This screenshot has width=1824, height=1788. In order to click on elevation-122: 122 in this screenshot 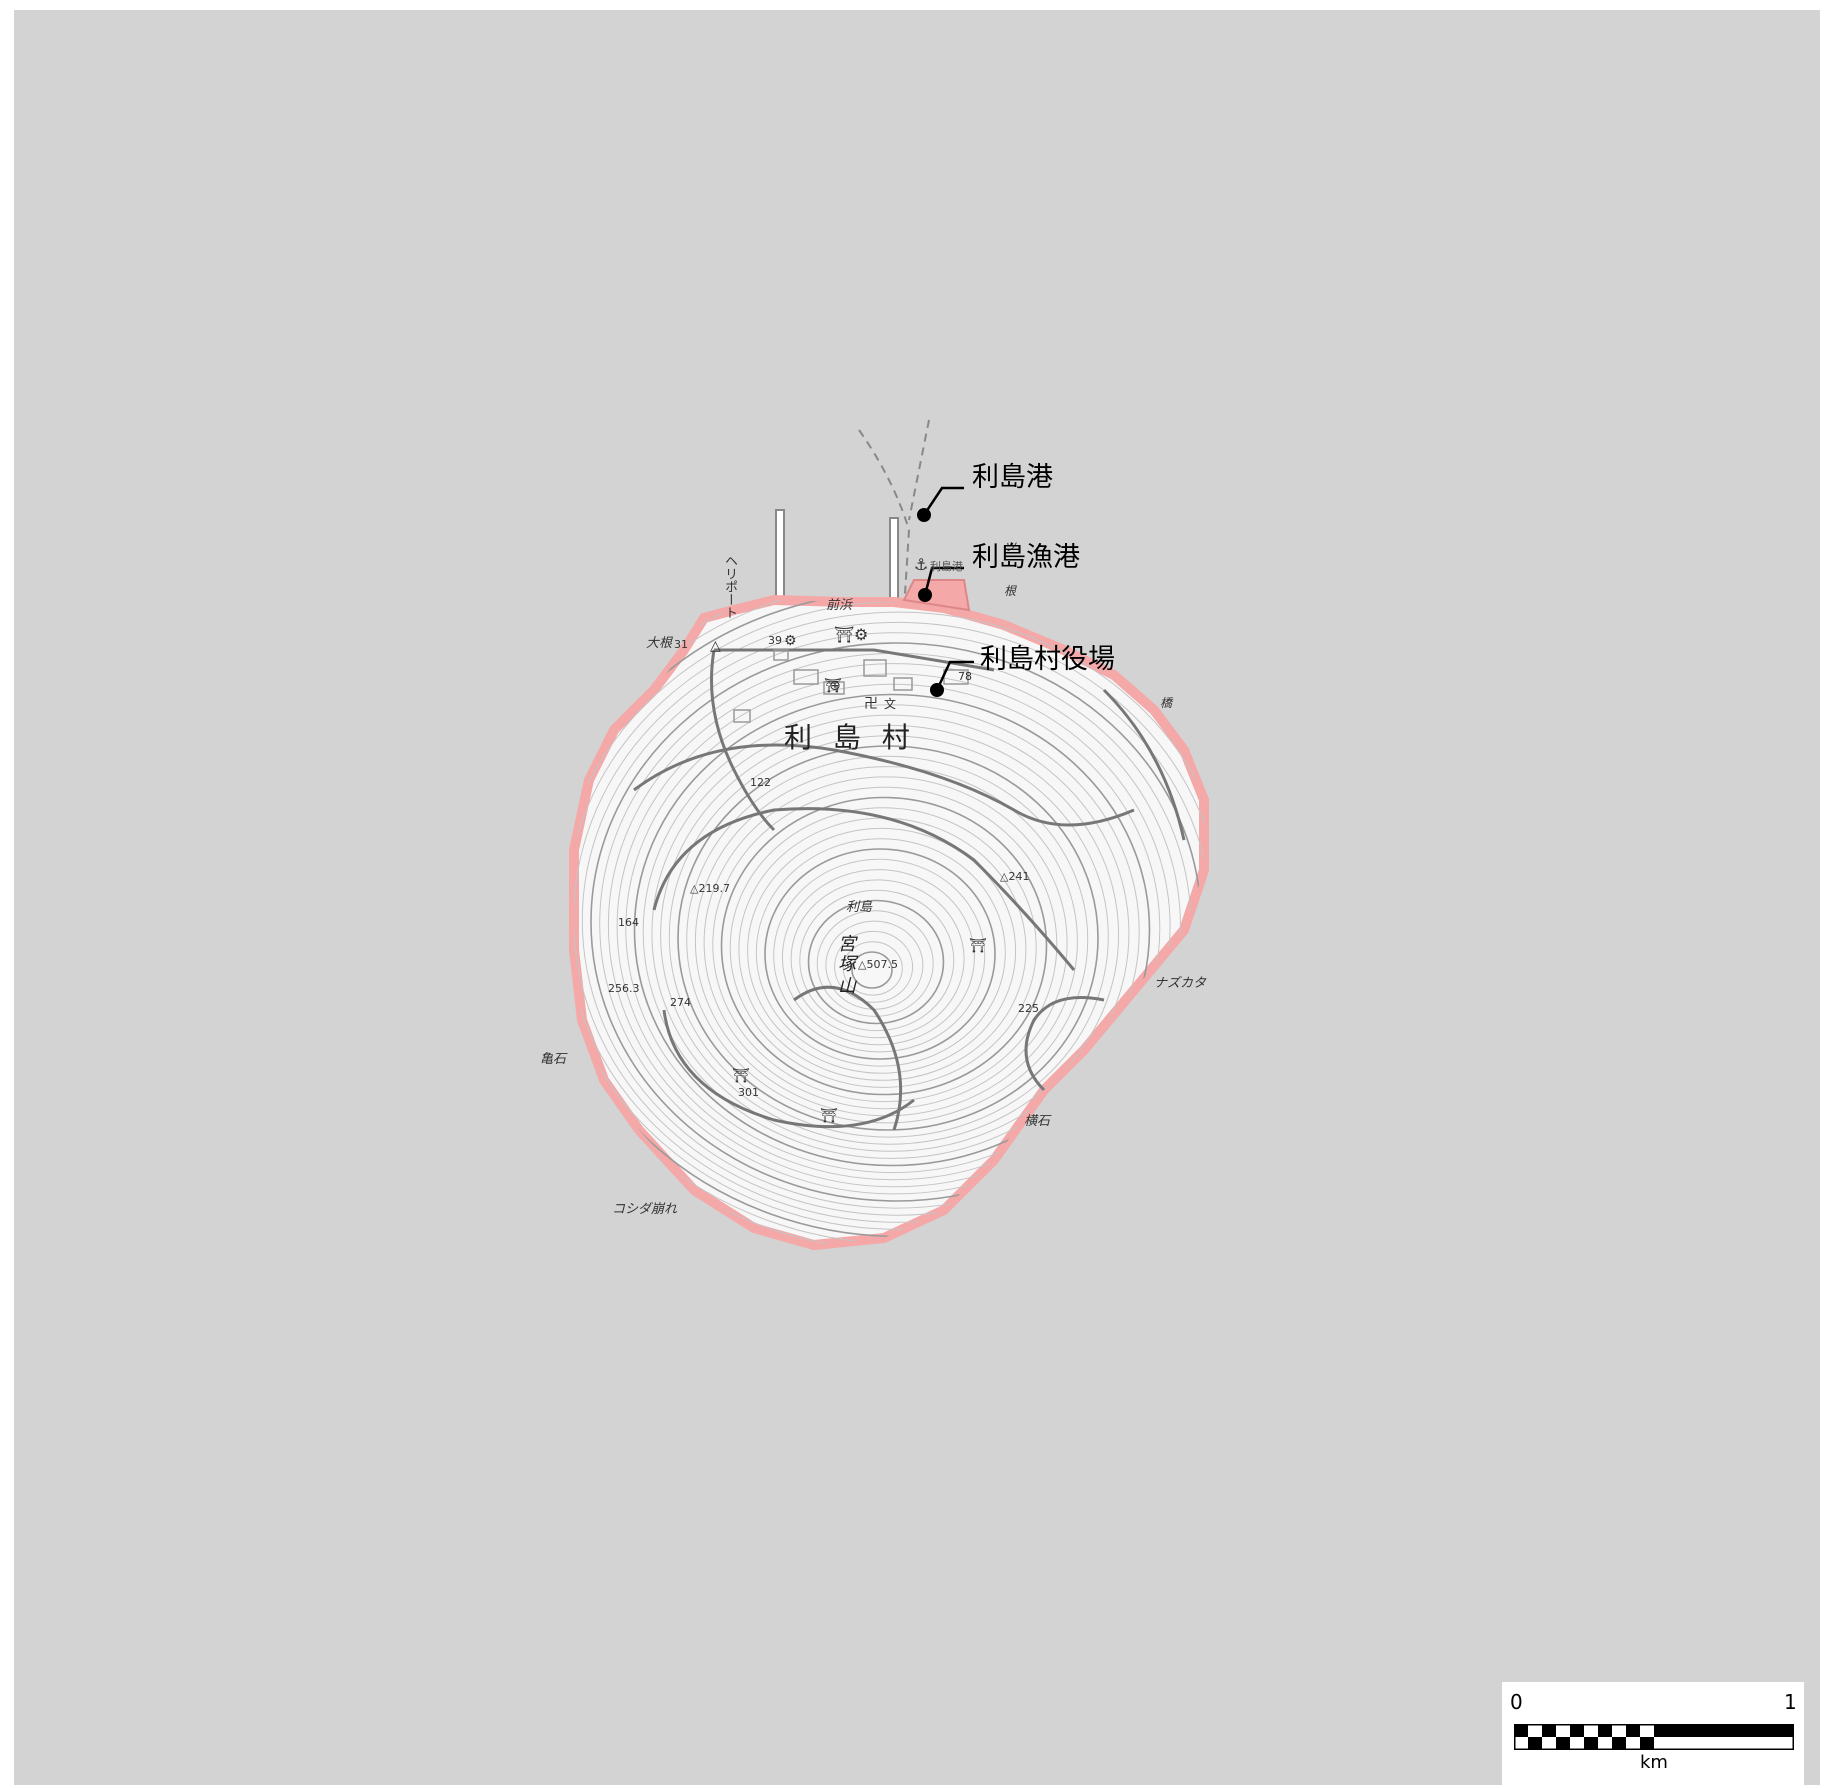, I will do `click(760, 782)`.